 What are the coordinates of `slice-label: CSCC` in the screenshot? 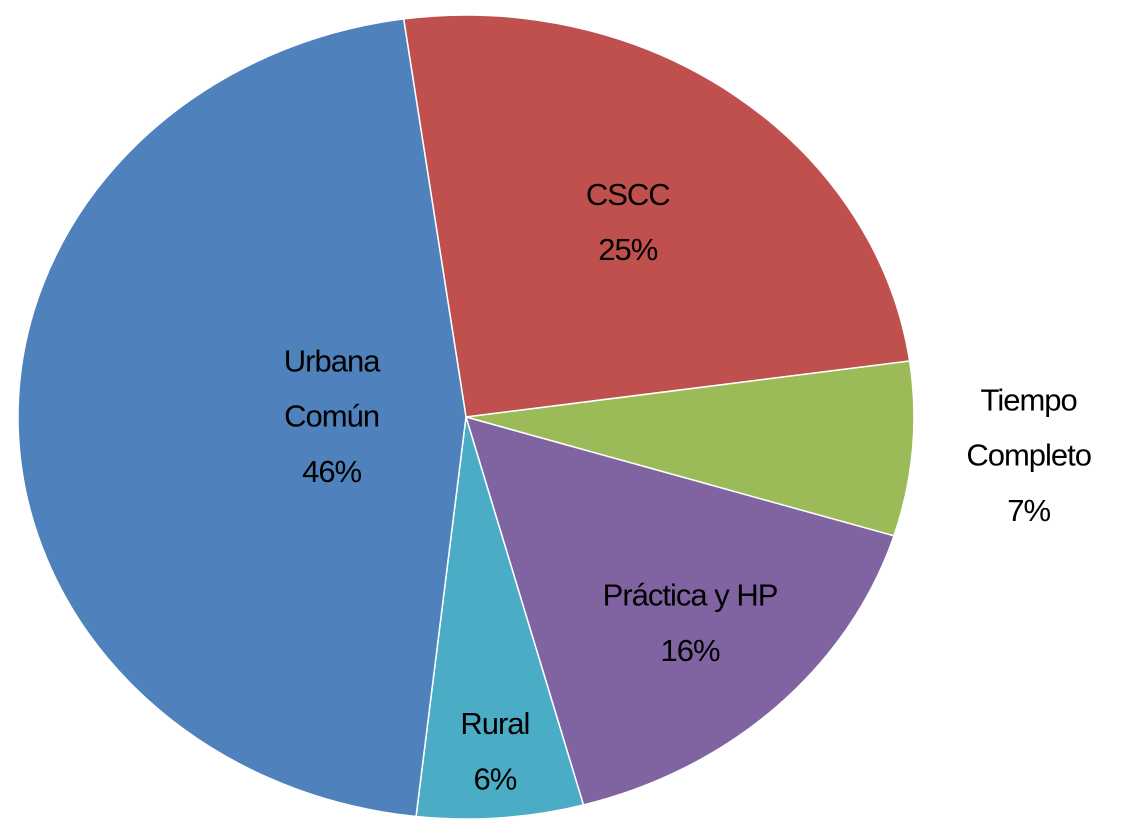 It's located at (628, 194).